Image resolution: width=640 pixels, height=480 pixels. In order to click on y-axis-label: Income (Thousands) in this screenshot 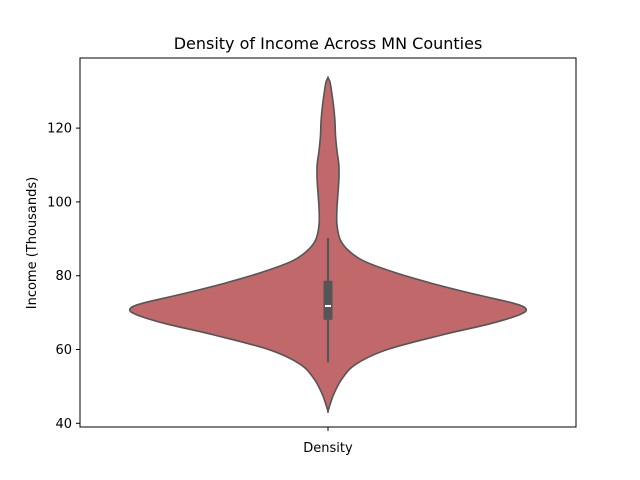, I will do `click(32, 243)`.